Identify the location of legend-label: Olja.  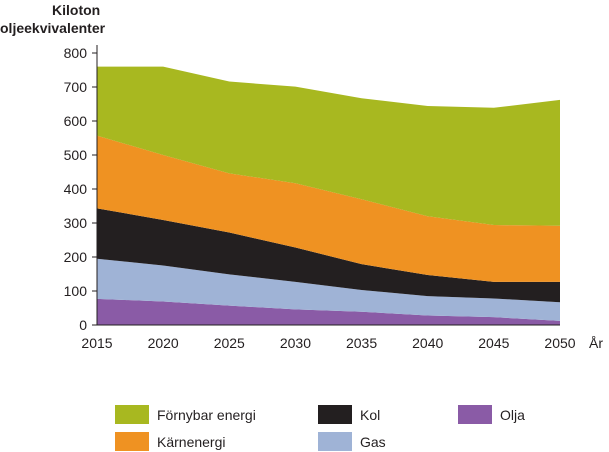
(512, 414).